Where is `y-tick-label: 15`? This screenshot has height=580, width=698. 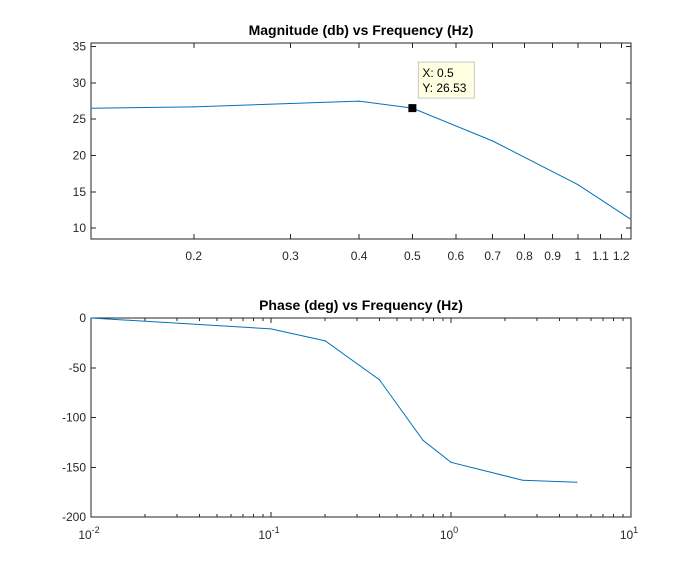
y-tick-label: 15 is located at coordinates (80, 192).